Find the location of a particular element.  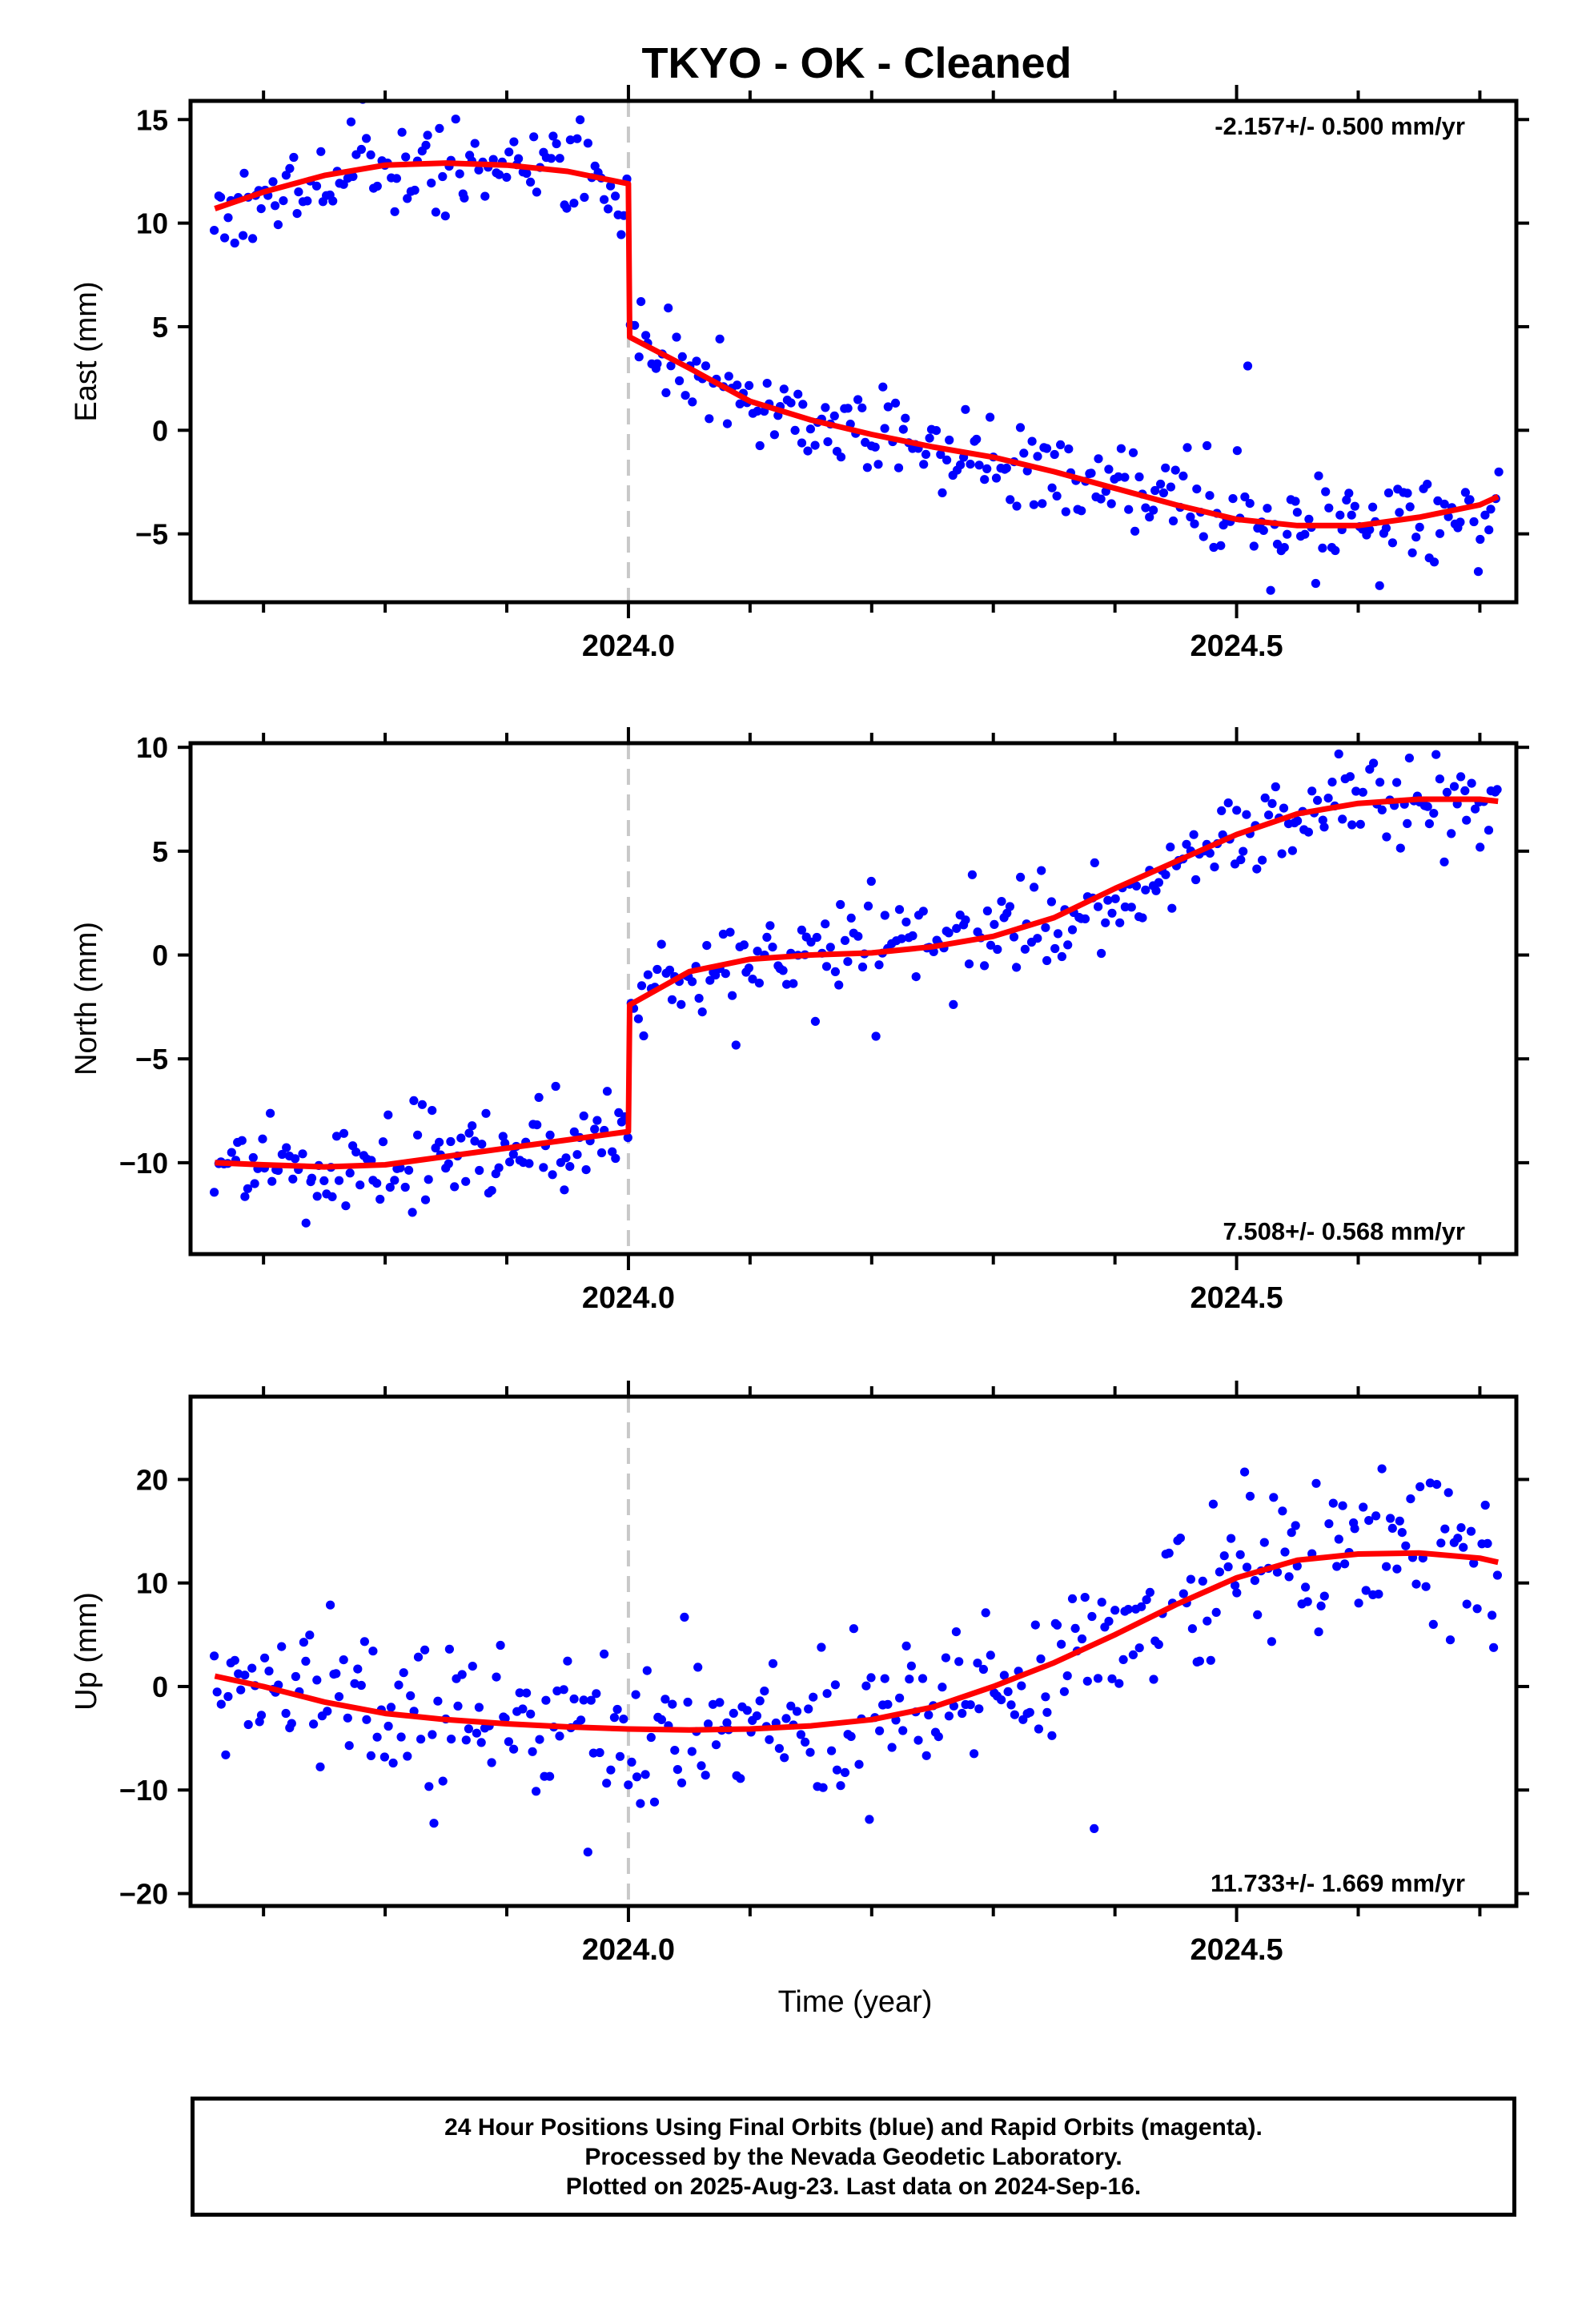

up-fit-line is located at coordinates (856, 1642).